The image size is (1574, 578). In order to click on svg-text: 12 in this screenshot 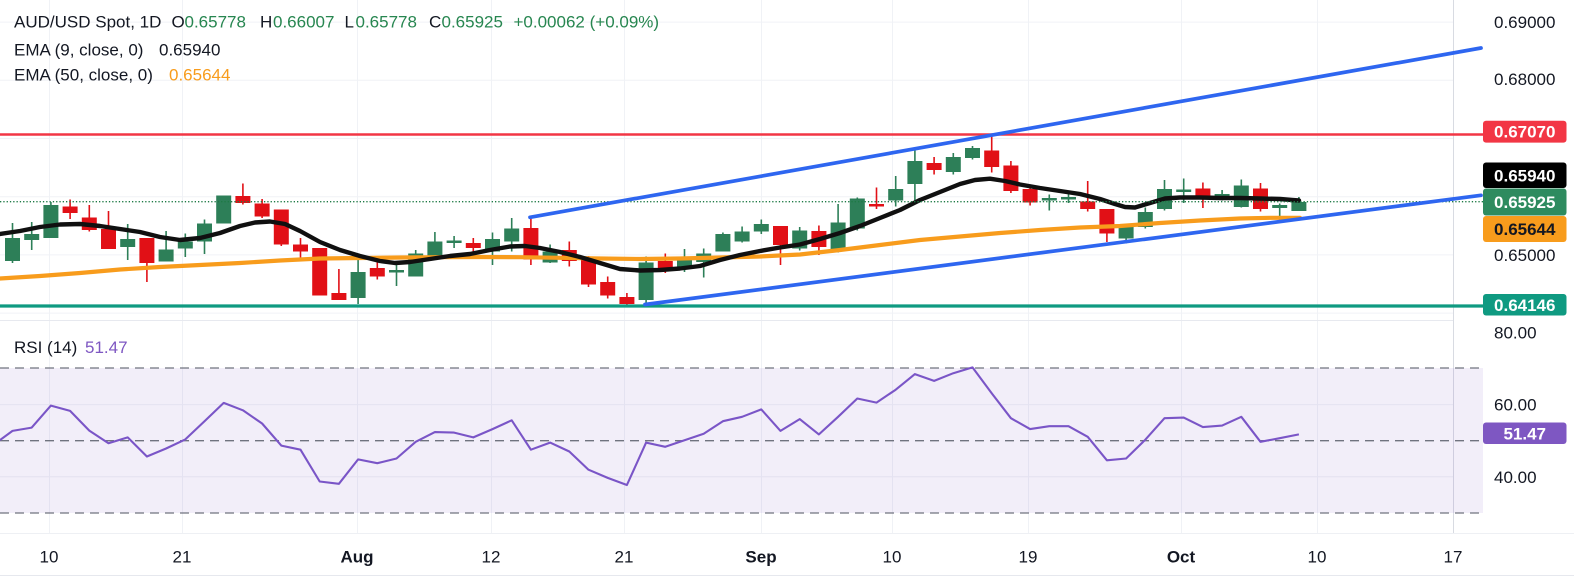, I will do `click(491, 557)`.